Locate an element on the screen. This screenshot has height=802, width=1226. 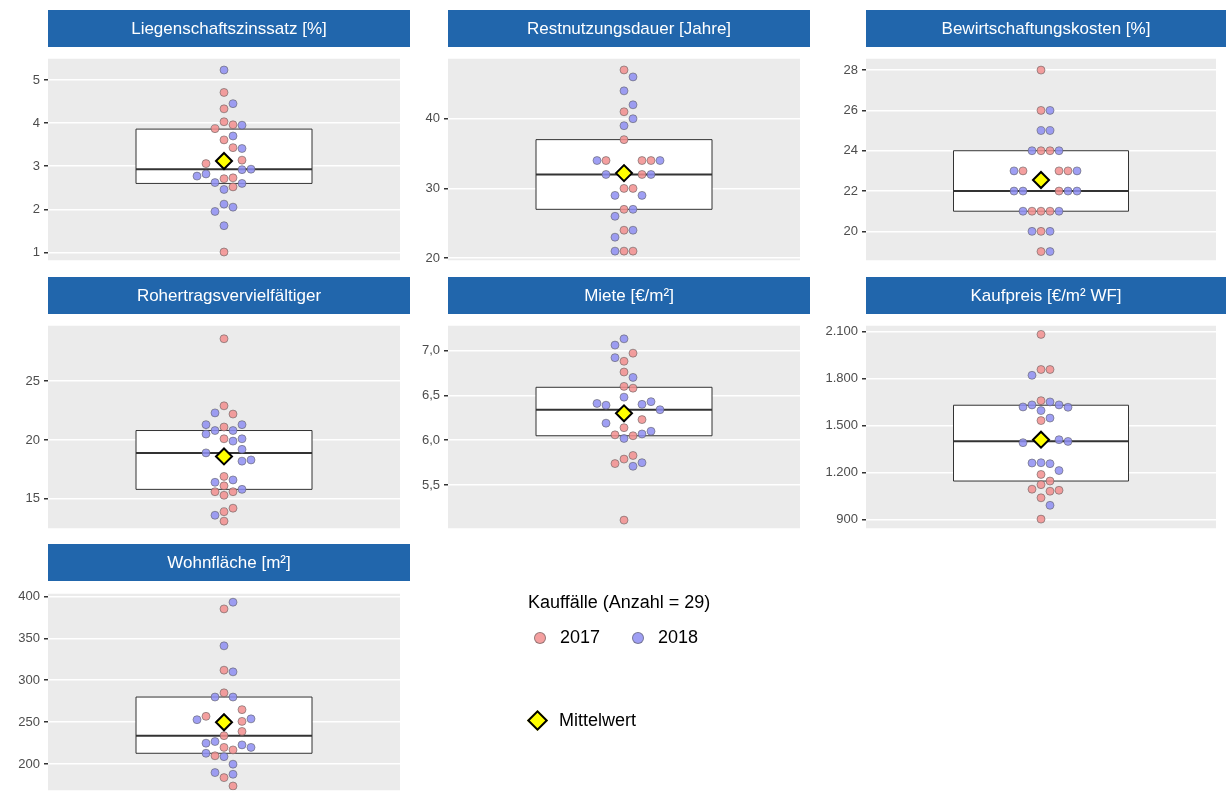
y-tick-label: 5 is located at coordinates (36, 79).